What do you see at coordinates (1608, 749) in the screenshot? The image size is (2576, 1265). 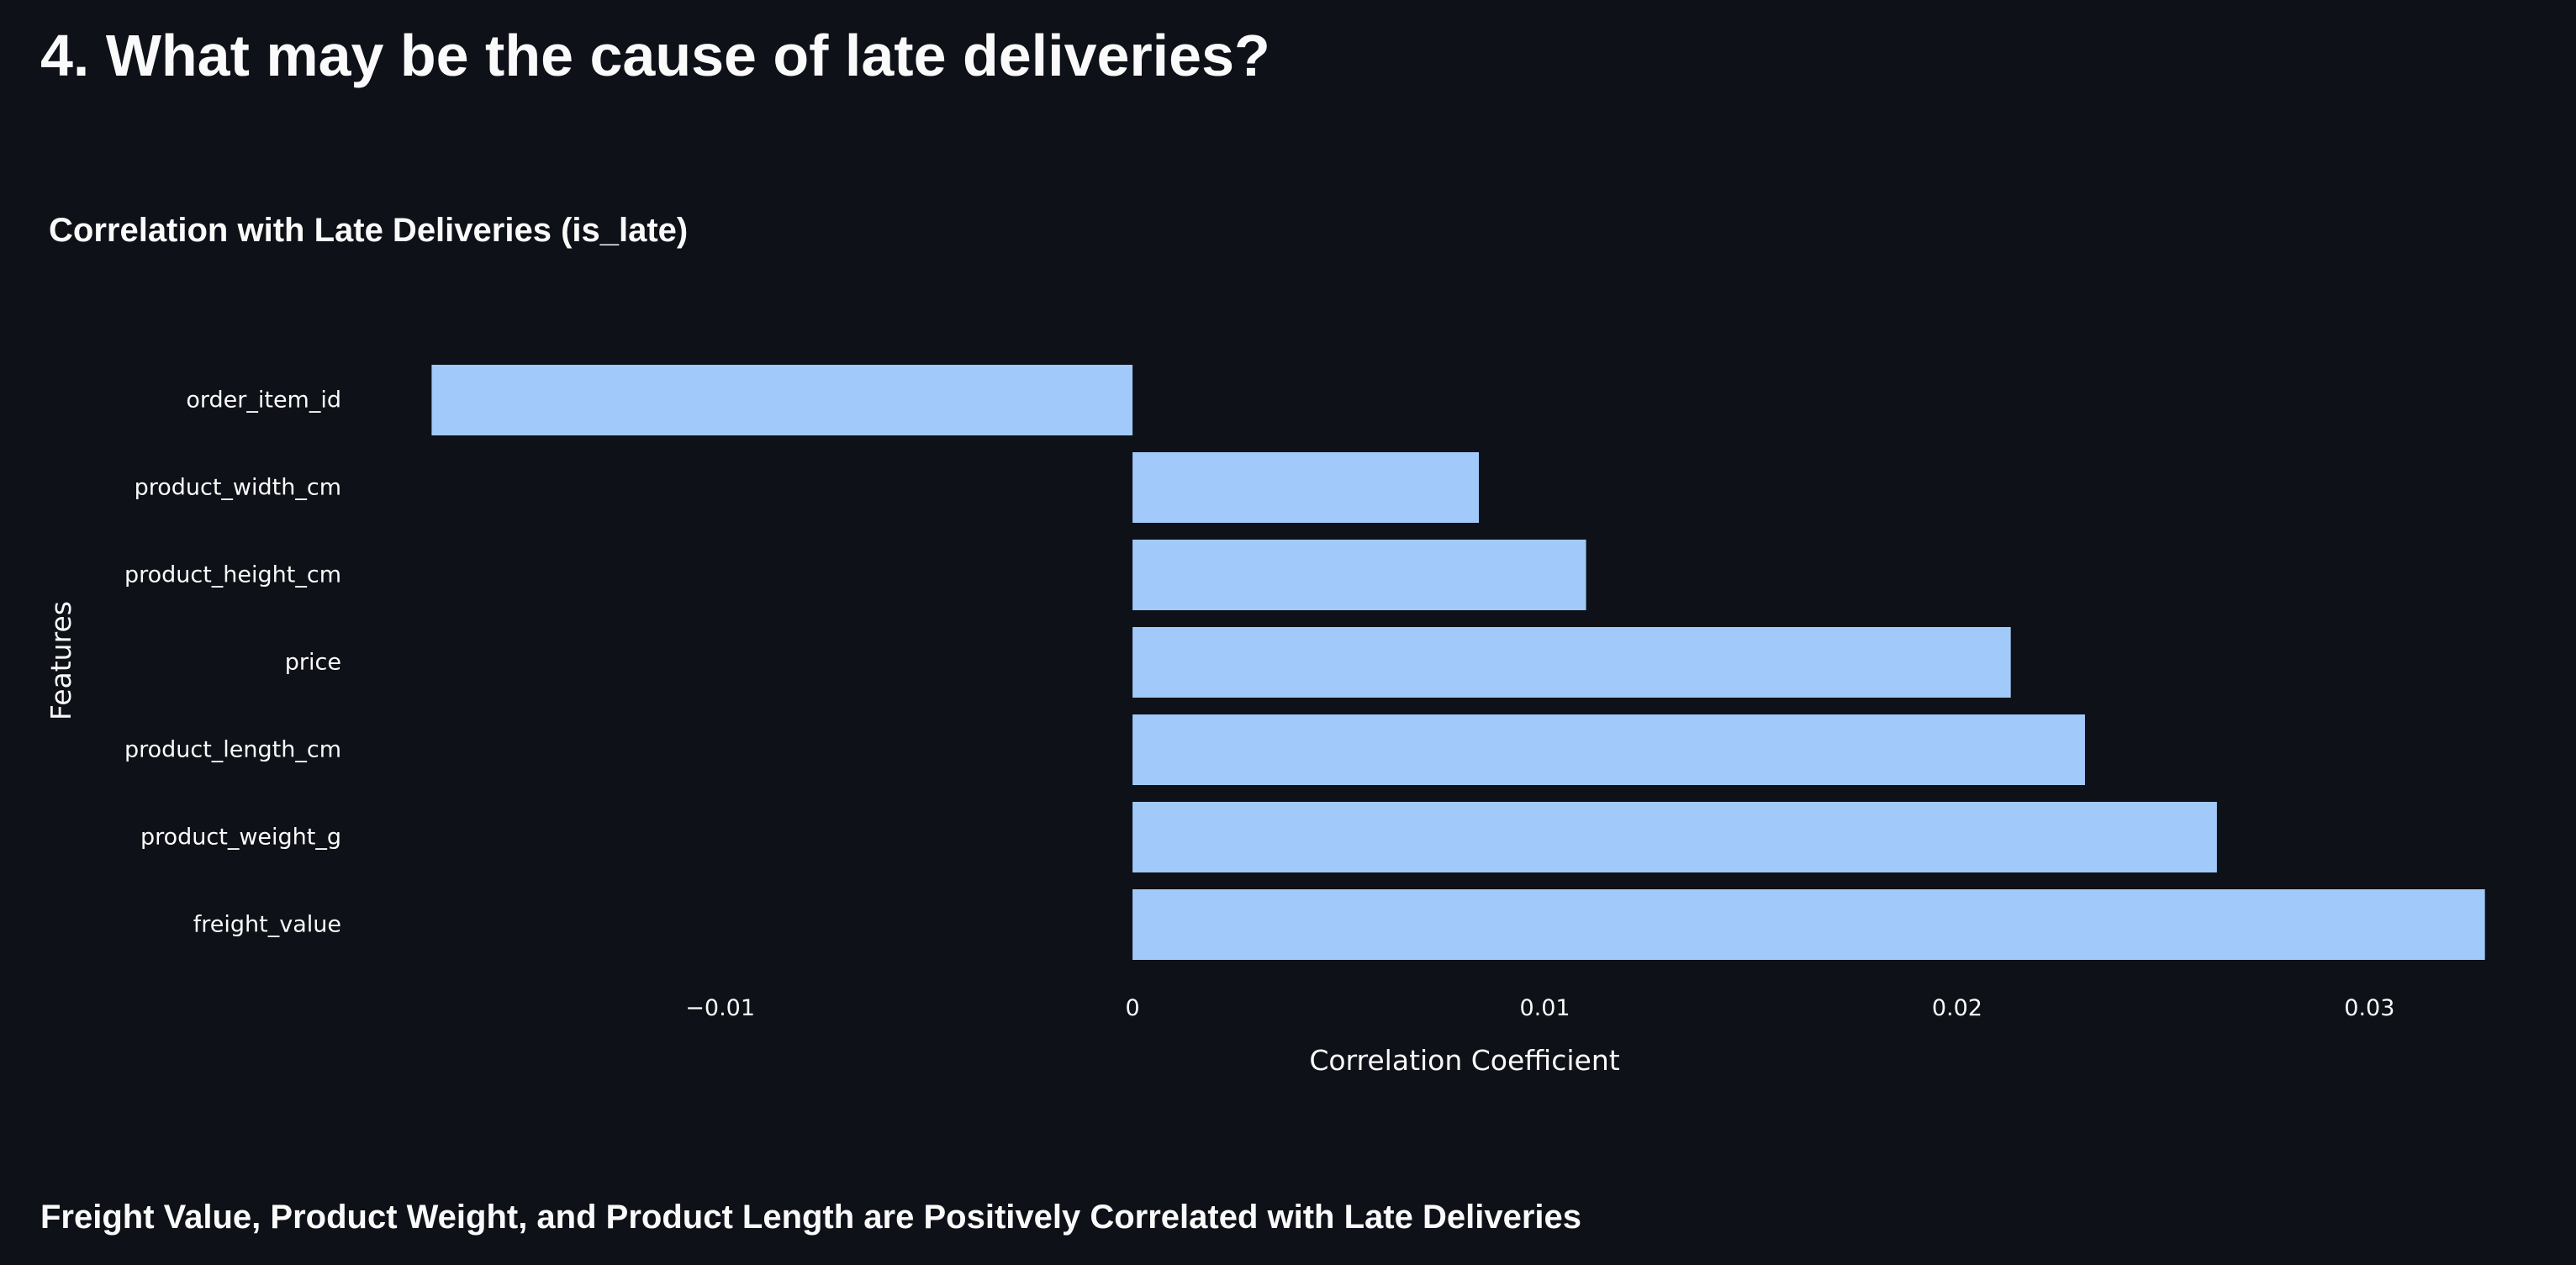 I see `bar-product_length_cm` at bounding box center [1608, 749].